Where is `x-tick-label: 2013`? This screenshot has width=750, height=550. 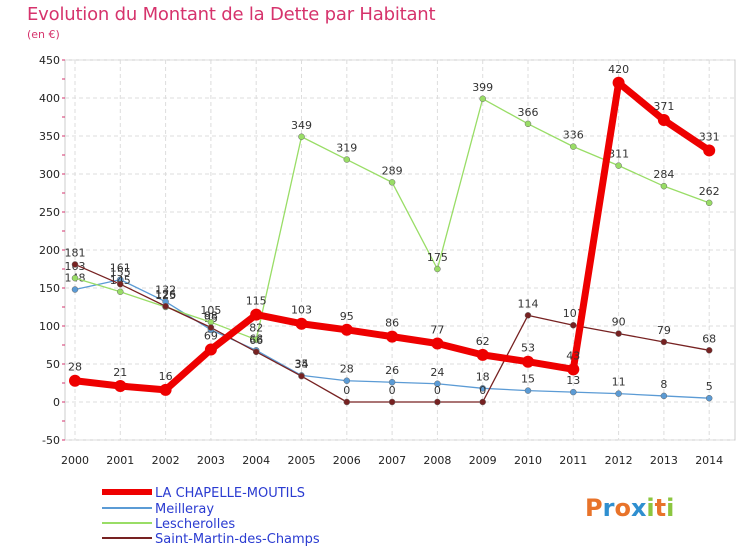 x-tick-label: 2013 is located at coordinates (664, 460).